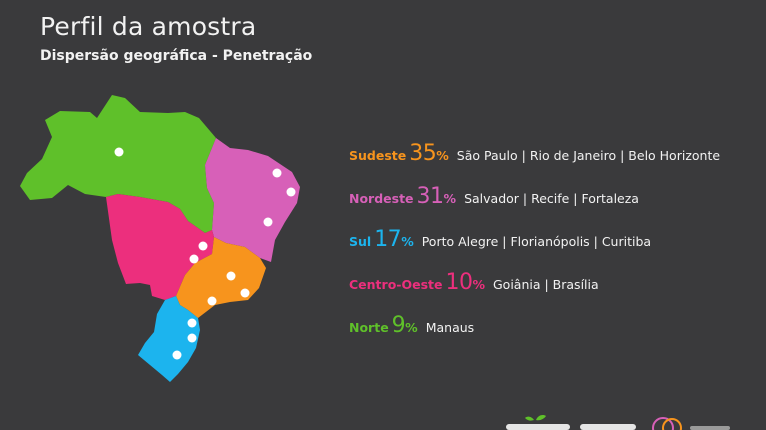  I want to click on region-name: Centro-Oeste, so click(396, 284).